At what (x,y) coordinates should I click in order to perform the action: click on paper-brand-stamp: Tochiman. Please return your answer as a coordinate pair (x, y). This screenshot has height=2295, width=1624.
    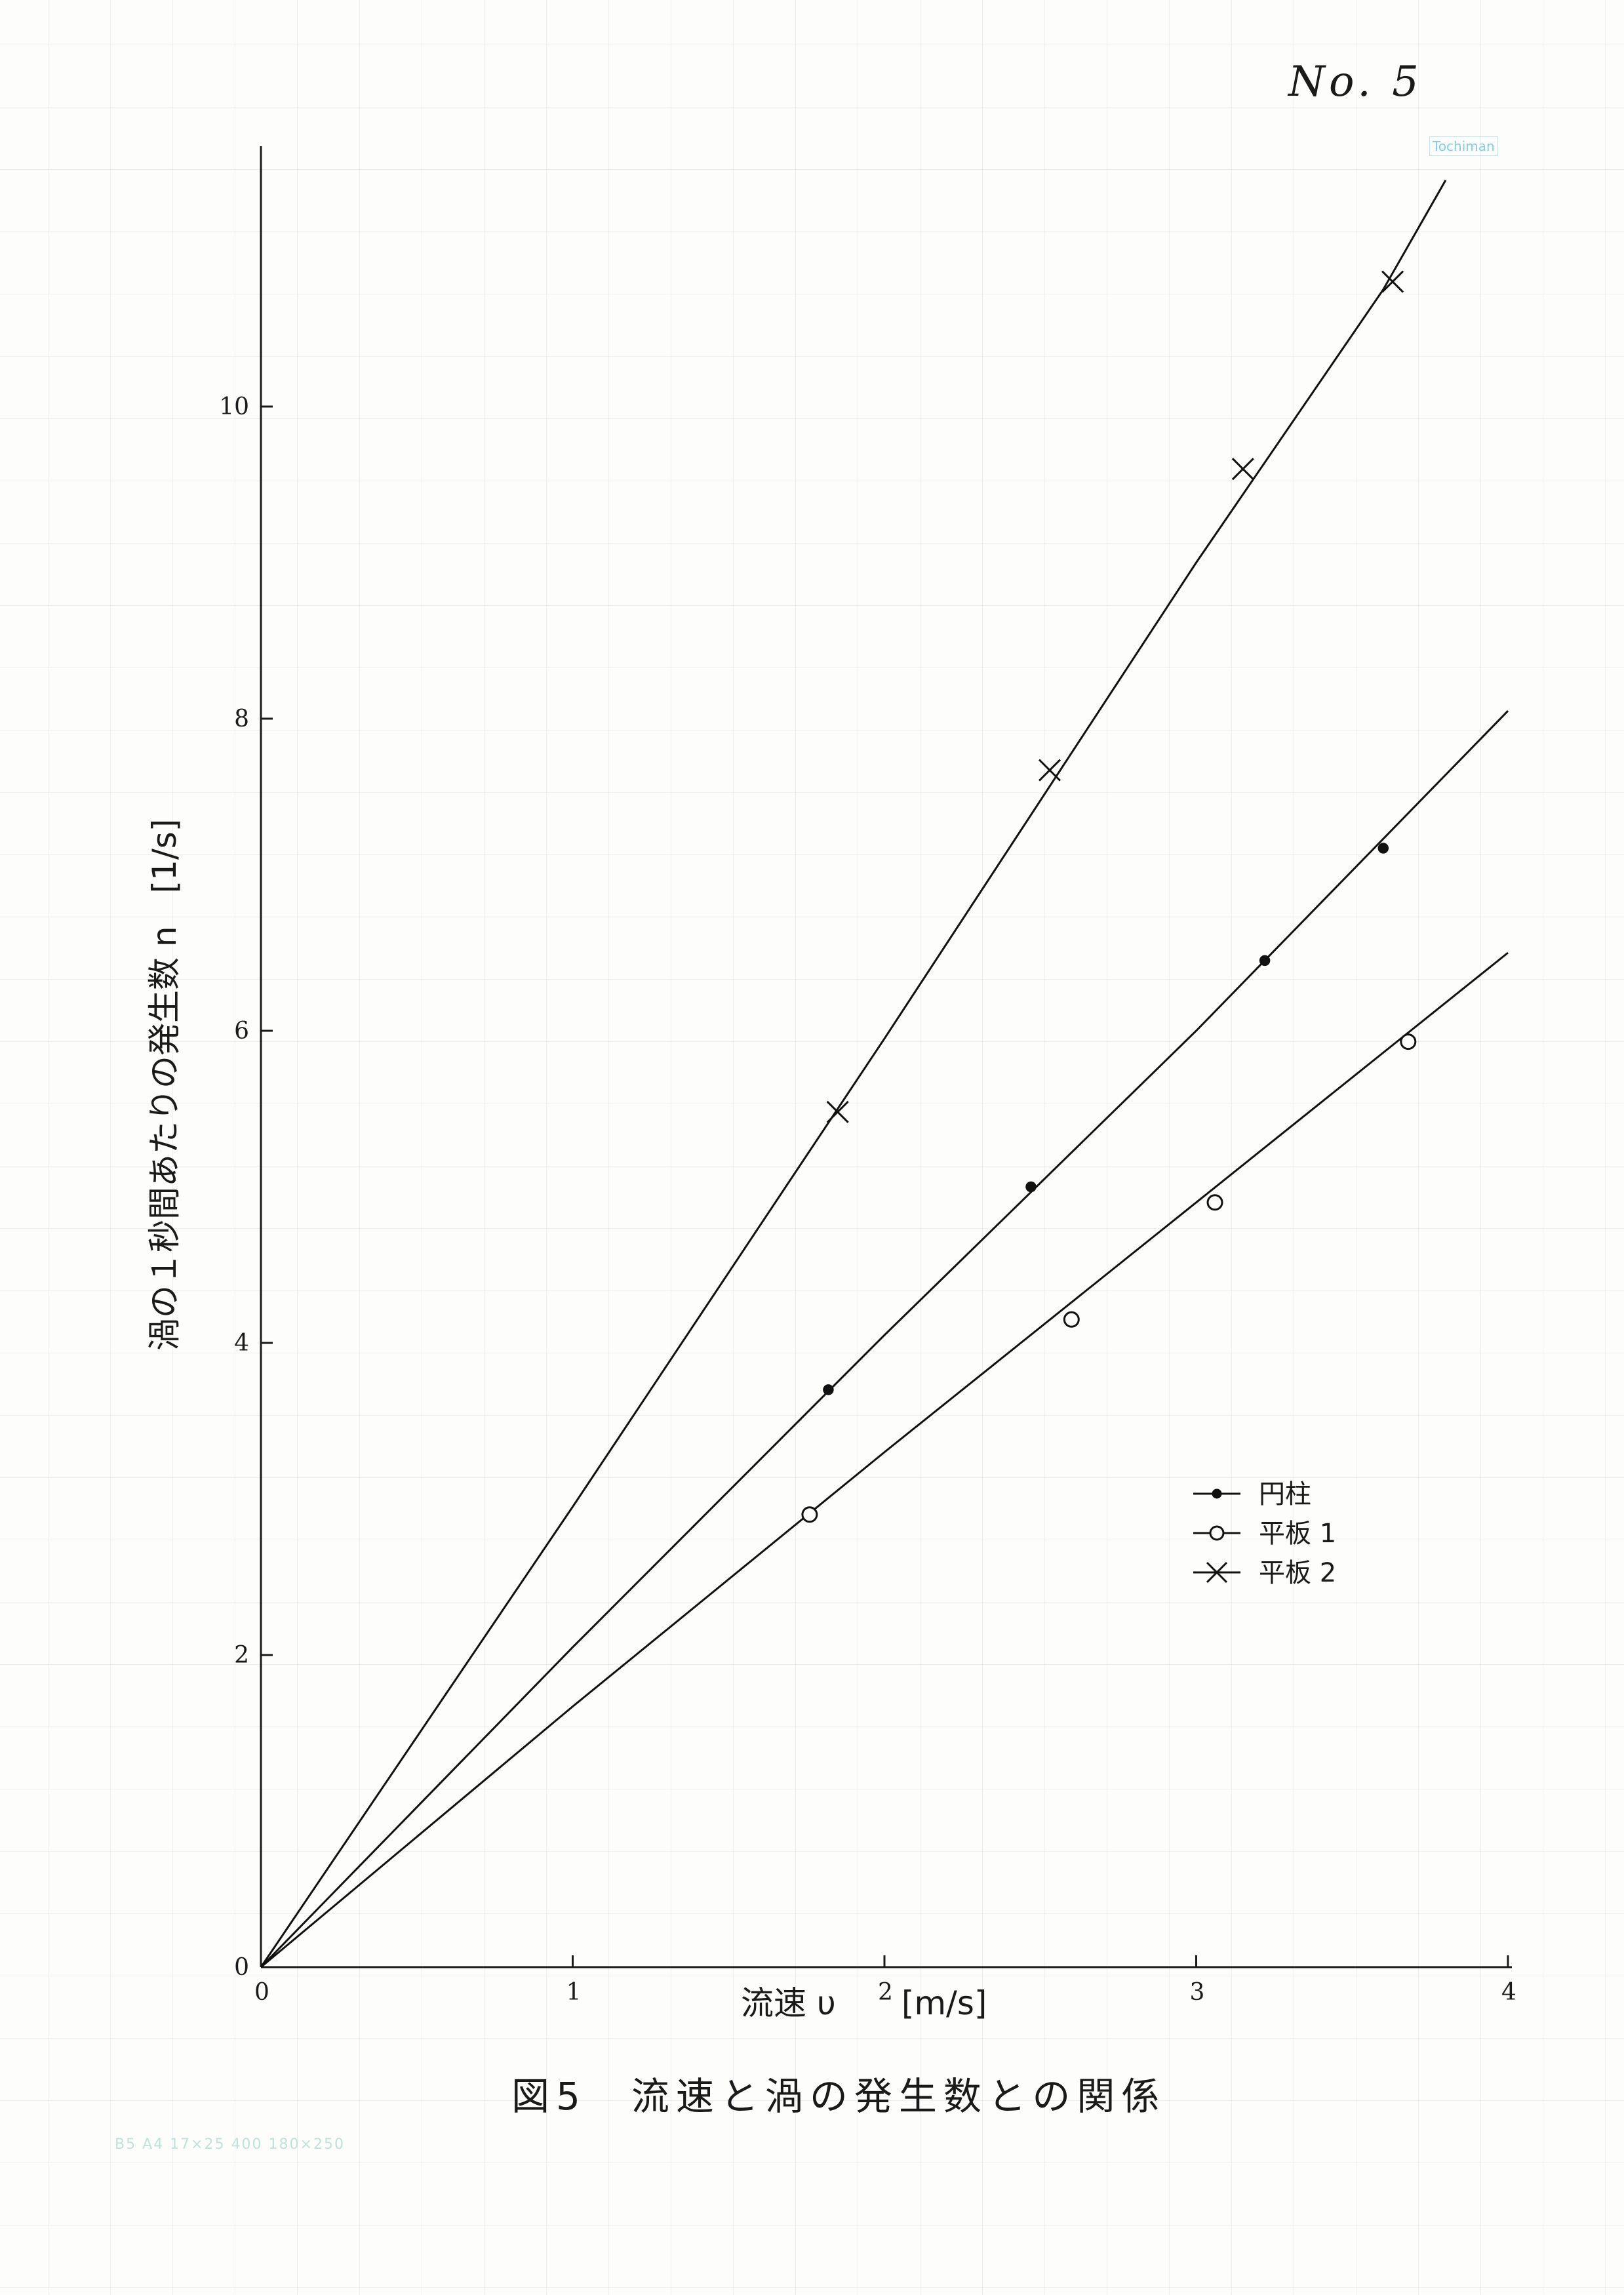
    Looking at the image, I should click on (1464, 146).